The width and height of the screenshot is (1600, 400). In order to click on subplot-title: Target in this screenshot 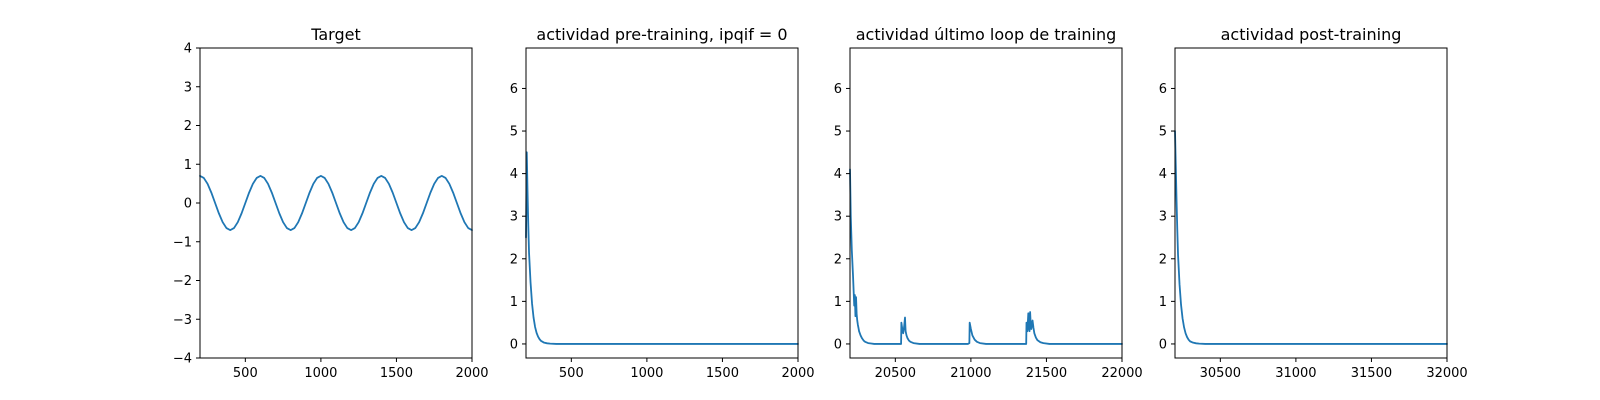, I will do `click(335, 34)`.